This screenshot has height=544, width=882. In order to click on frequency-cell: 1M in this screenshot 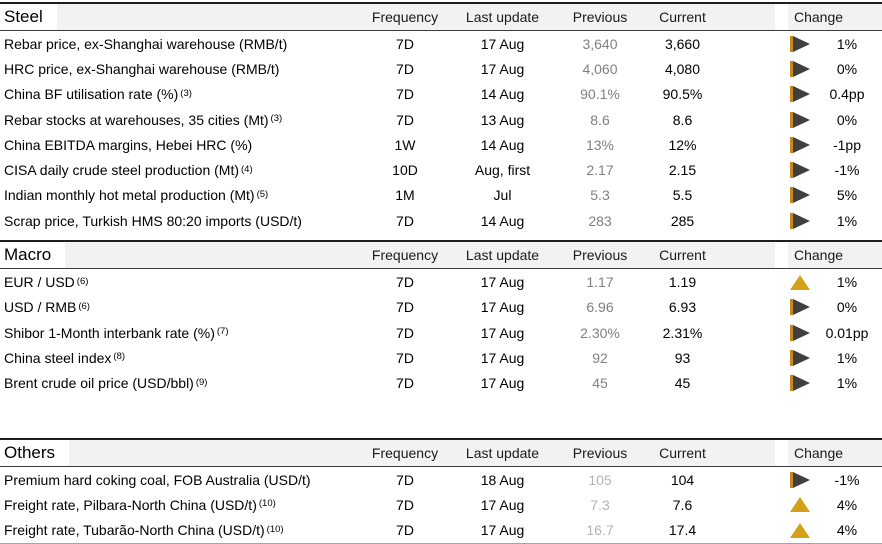, I will do `click(405, 195)`.